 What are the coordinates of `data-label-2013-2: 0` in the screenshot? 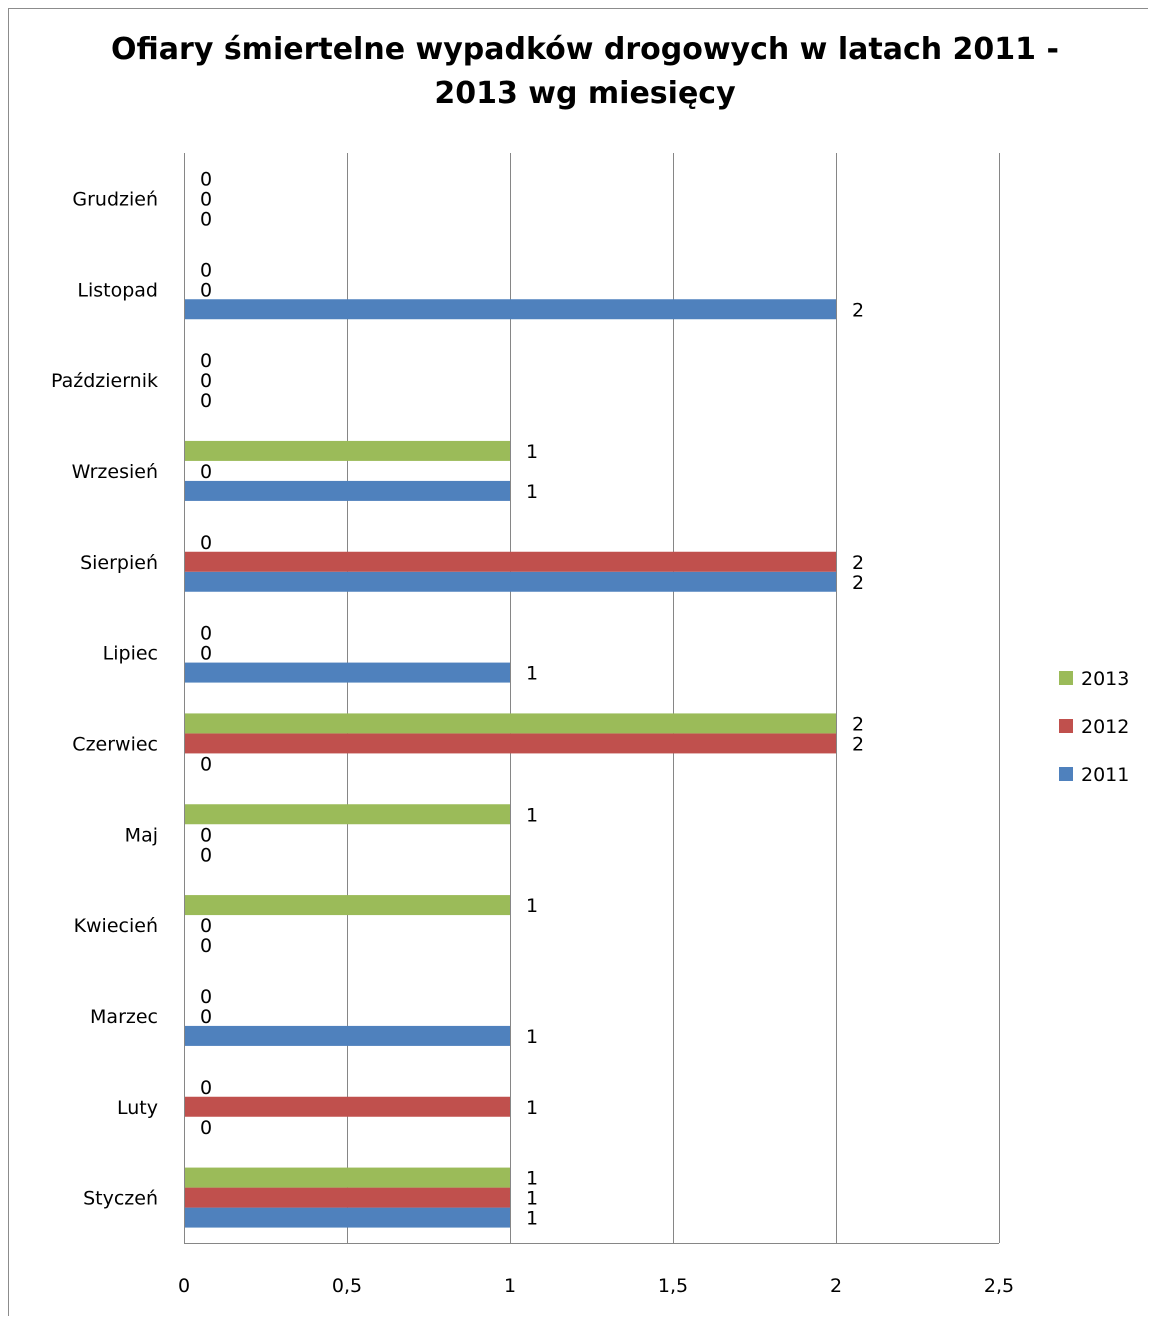 It's located at (206, 997).